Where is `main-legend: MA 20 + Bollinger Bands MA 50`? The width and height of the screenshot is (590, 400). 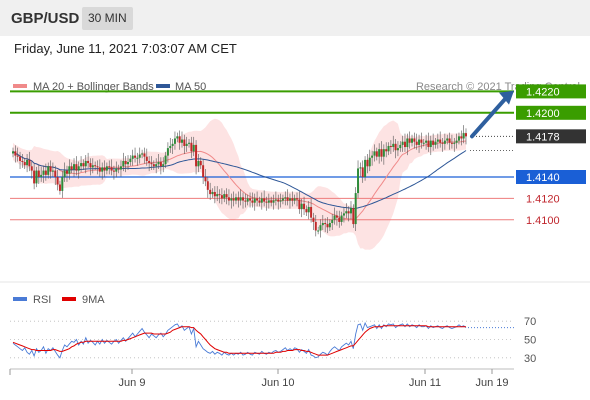
main-legend: MA 20 + Bollinger Bands MA 50 is located at coordinates (109, 87).